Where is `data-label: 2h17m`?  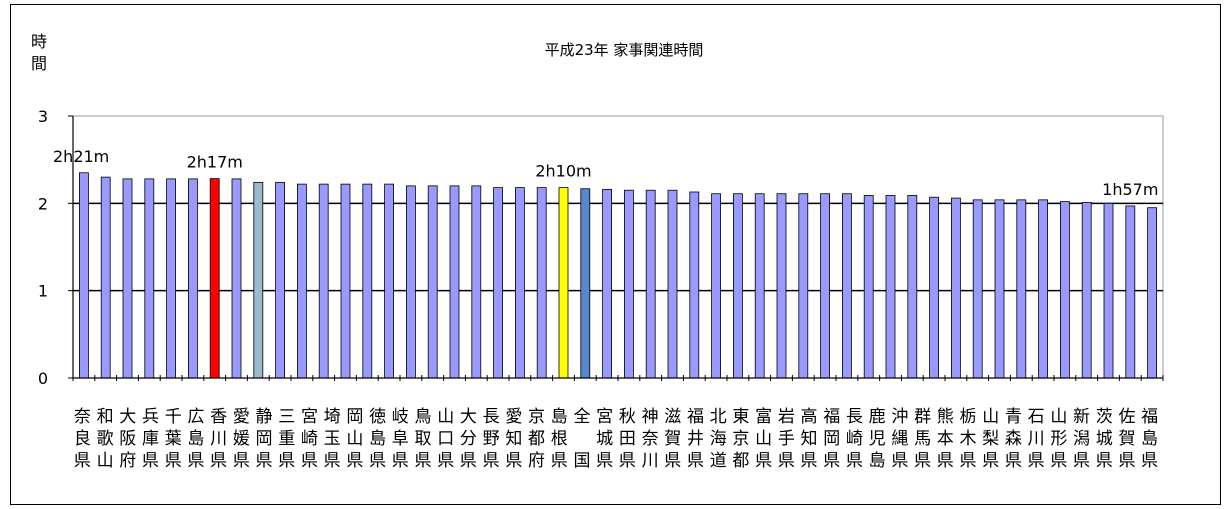
data-label: 2h17m is located at coordinates (215, 162).